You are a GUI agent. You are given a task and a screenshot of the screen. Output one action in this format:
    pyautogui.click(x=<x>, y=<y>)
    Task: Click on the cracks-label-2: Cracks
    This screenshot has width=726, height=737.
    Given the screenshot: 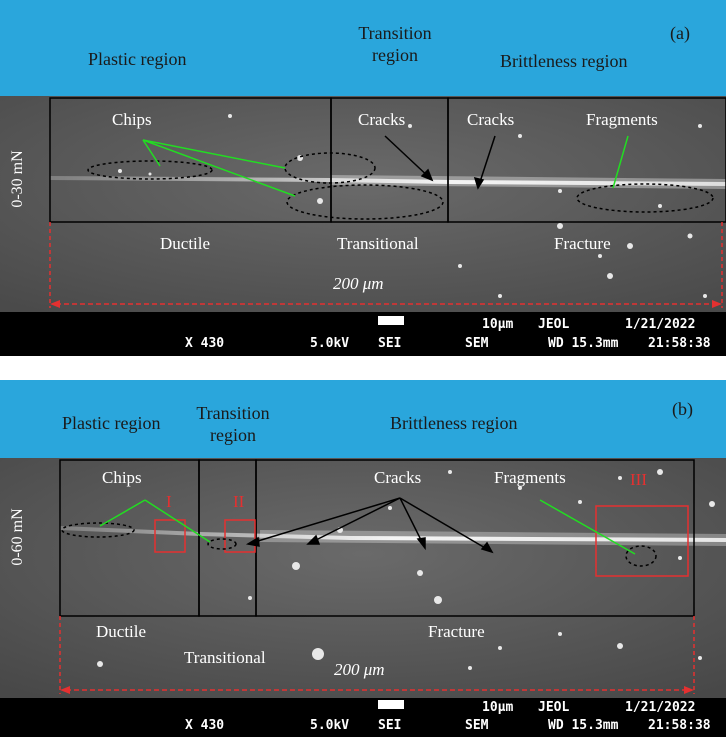 What is the action you would take?
    pyautogui.click(x=491, y=119)
    